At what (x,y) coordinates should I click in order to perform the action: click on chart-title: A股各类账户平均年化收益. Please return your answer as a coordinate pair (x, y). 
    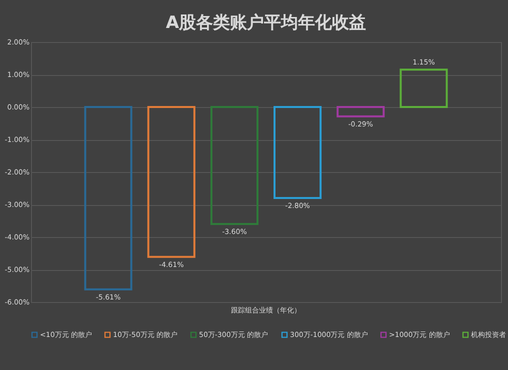
    Looking at the image, I should click on (266, 23).